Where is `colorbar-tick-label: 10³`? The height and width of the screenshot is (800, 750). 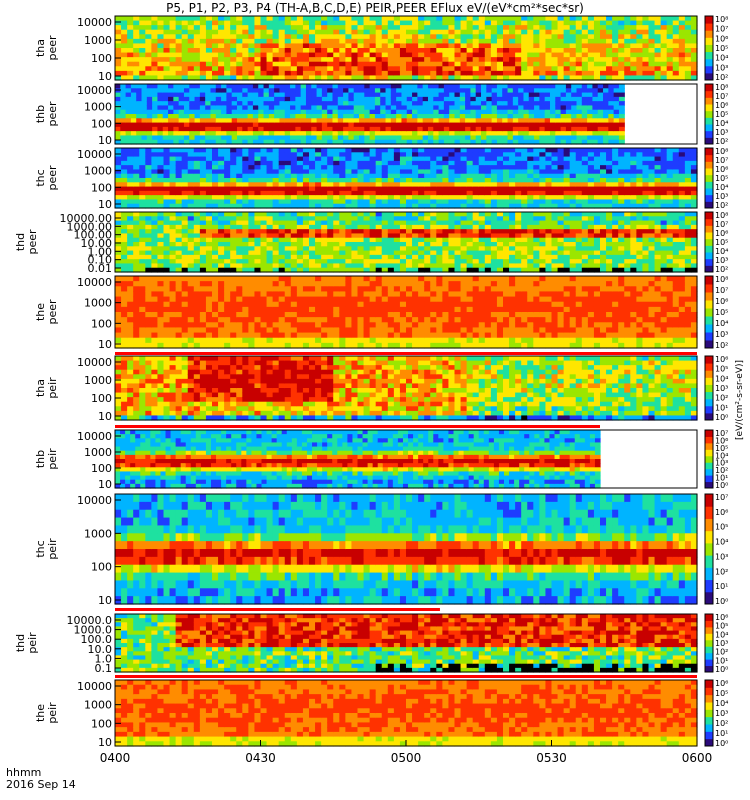
colorbar-tick-label: 10³ is located at coordinates (721, 67).